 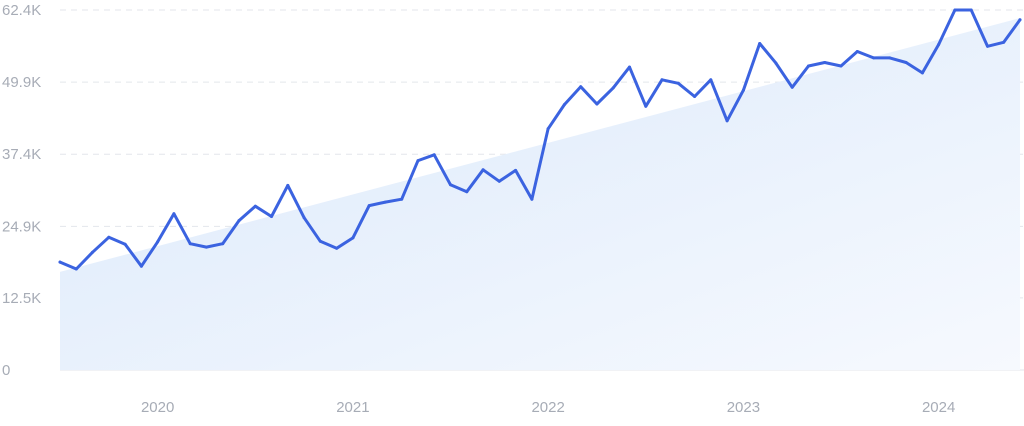 I want to click on y-tick-label: 62.4K, so click(x=21, y=10).